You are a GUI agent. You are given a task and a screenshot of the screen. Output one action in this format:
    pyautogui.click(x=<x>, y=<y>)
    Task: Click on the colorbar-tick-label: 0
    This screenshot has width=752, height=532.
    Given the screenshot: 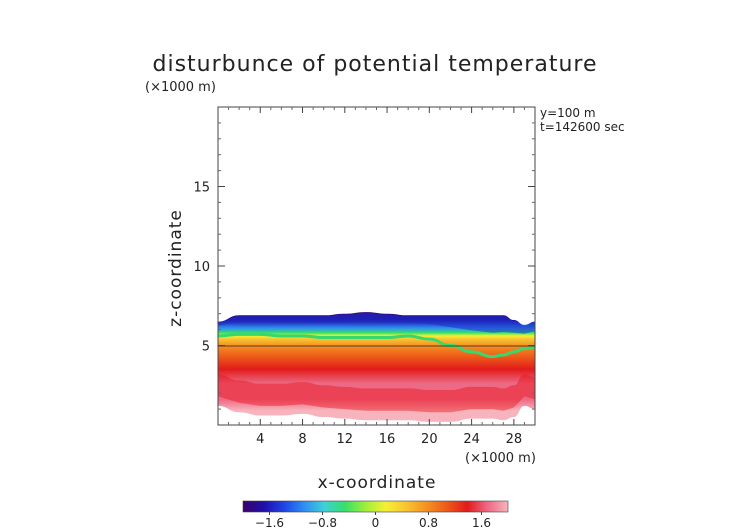 What is the action you would take?
    pyautogui.click(x=376, y=523)
    